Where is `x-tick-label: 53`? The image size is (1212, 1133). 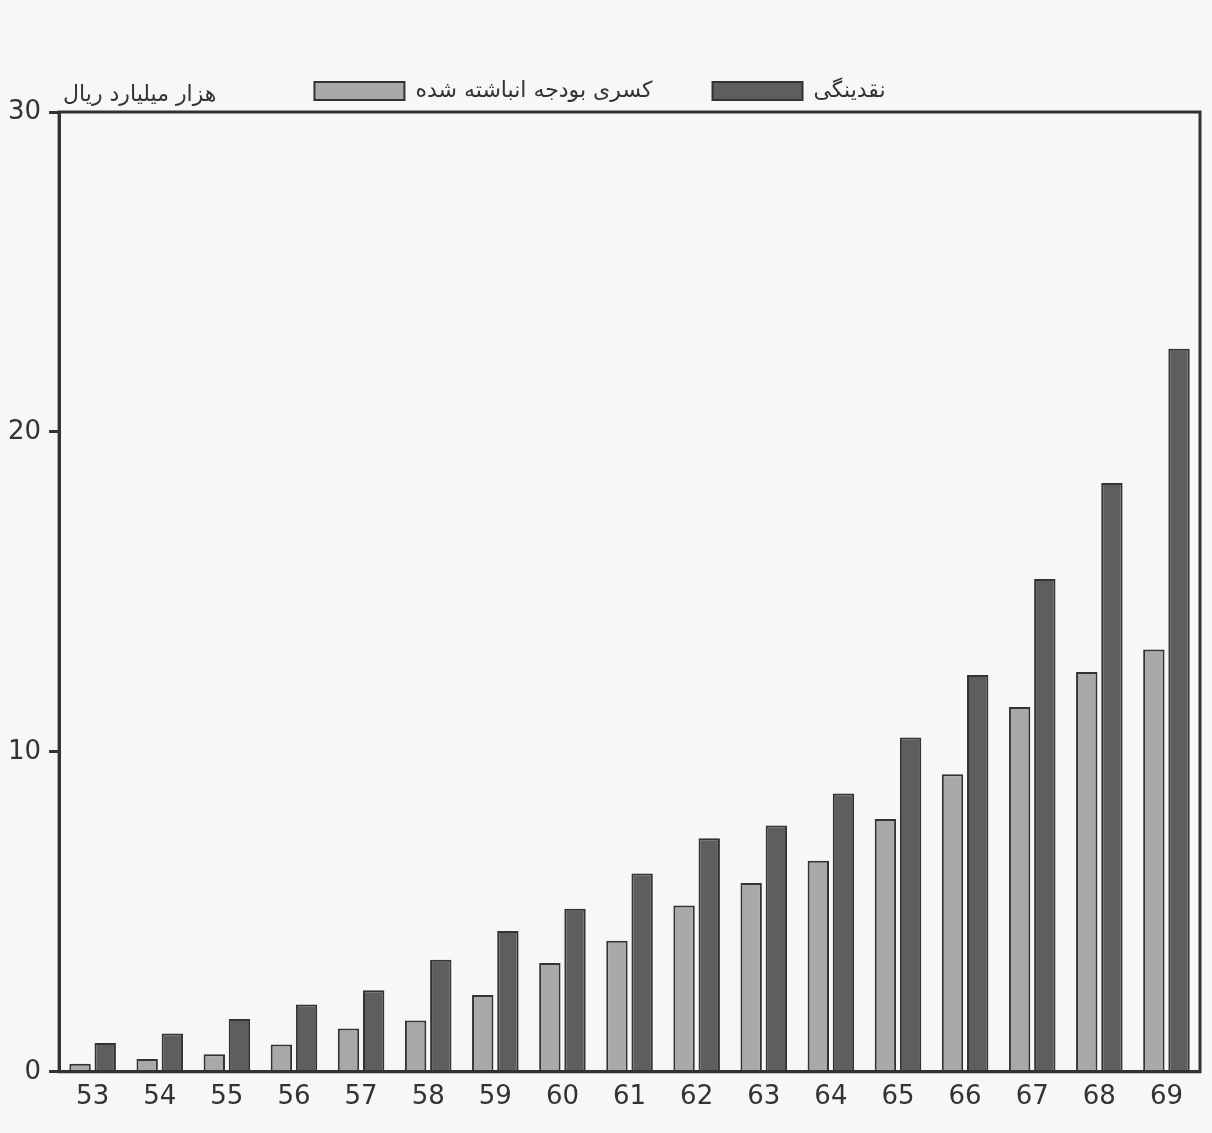 x-tick-label: 53 is located at coordinates (93, 1095).